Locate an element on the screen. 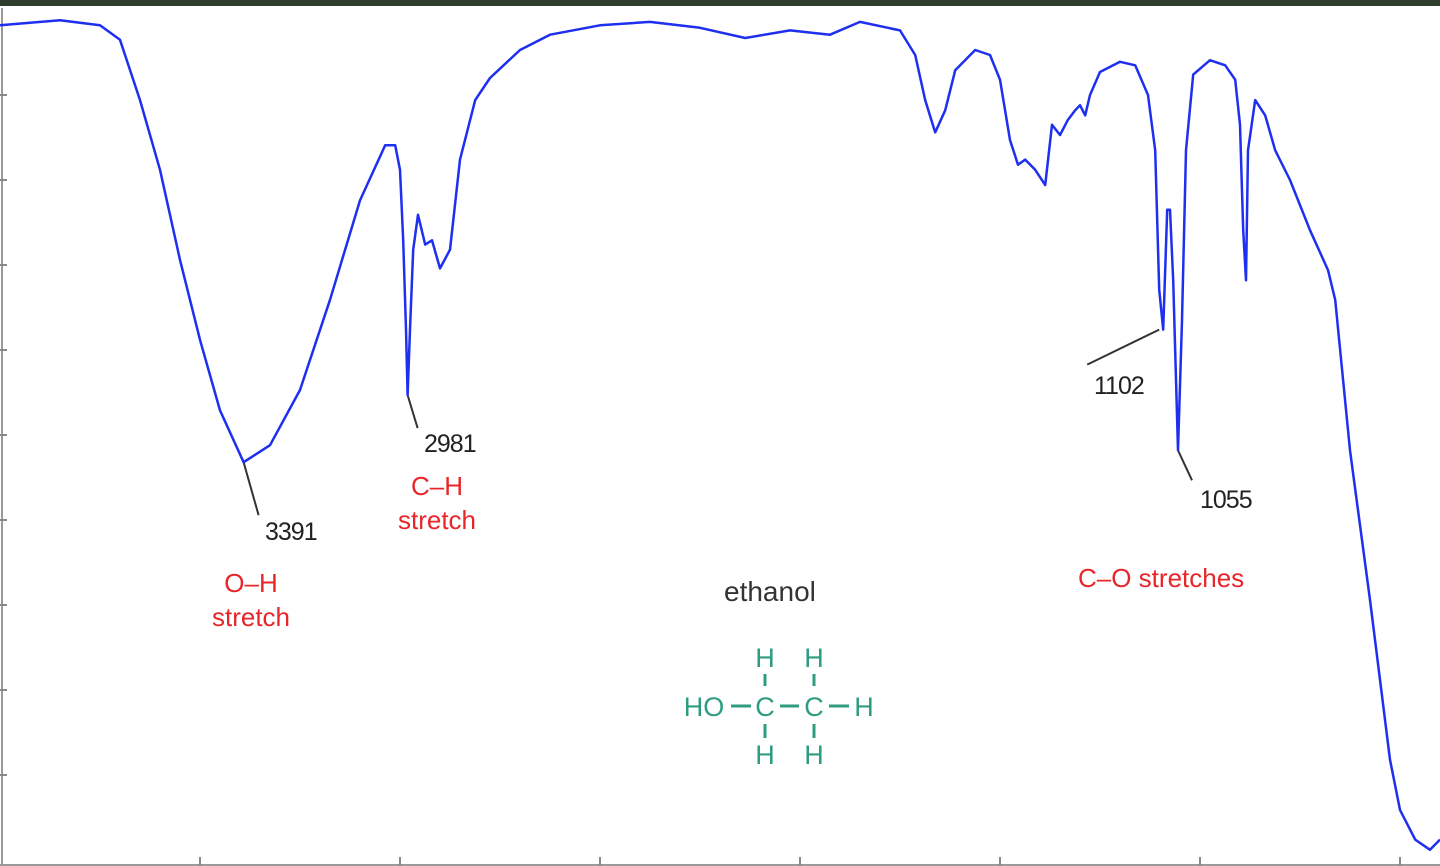  mol-h2-bottom: H is located at coordinates (814, 755).